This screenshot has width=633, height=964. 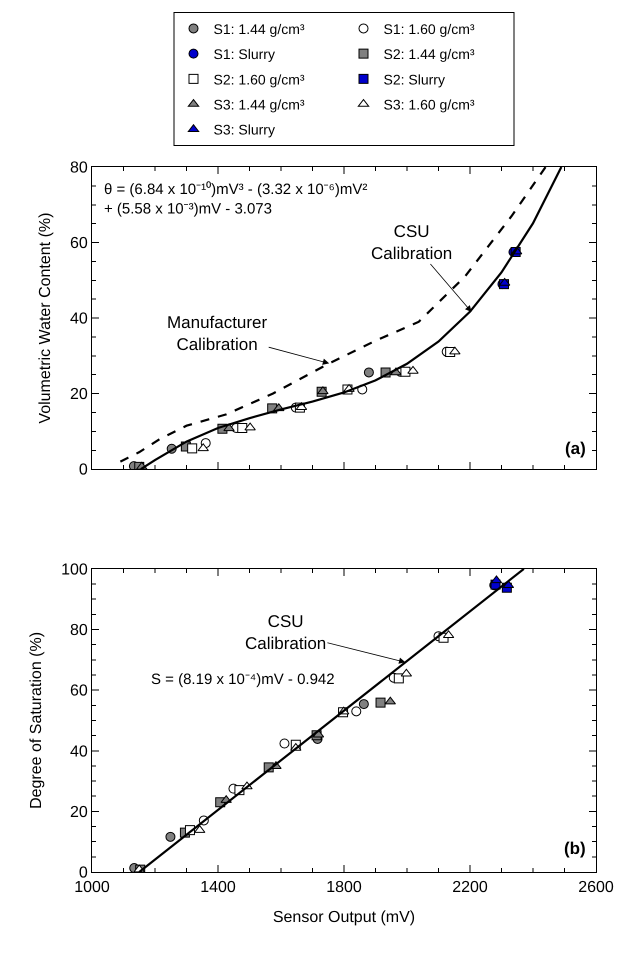 What do you see at coordinates (45, 318) in the screenshot?
I see `y-axis-title: Volumetric Water Content (%)` at bounding box center [45, 318].